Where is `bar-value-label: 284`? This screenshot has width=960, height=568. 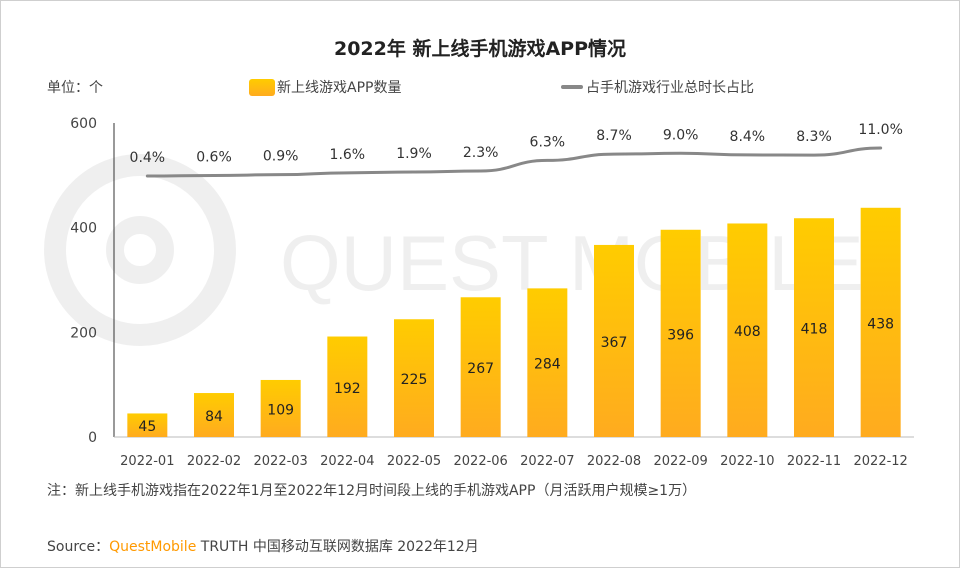 bar-value-label: 284 is located at coordinates (547, 365).